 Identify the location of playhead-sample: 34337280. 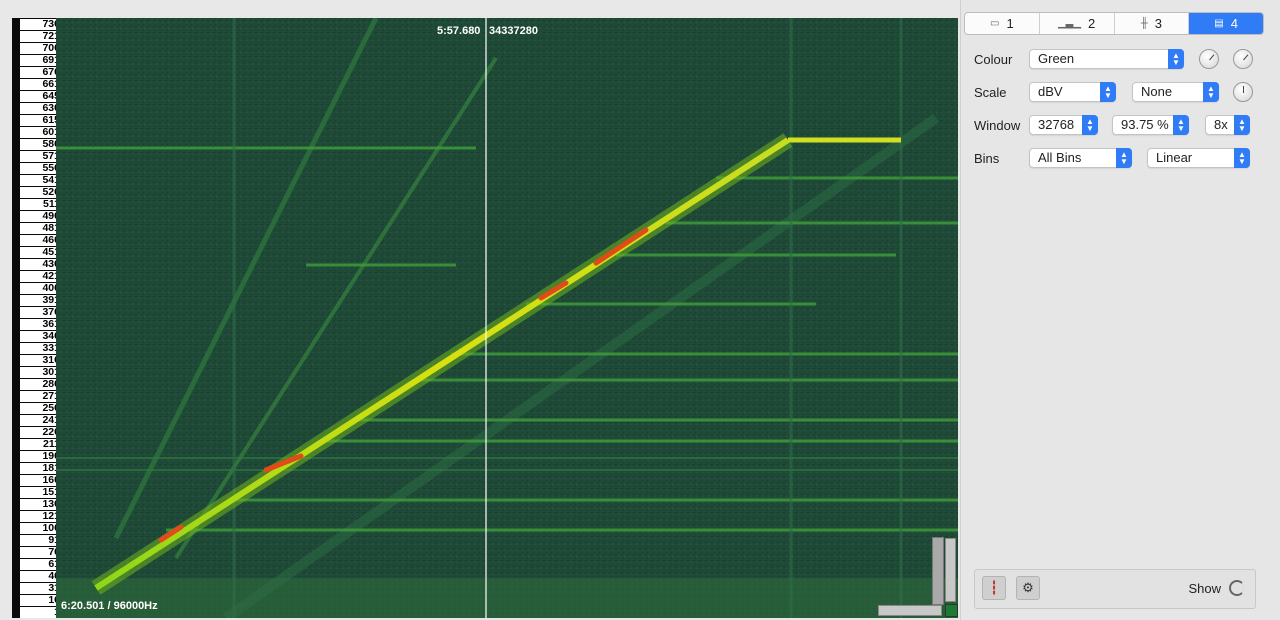
(513, 31).